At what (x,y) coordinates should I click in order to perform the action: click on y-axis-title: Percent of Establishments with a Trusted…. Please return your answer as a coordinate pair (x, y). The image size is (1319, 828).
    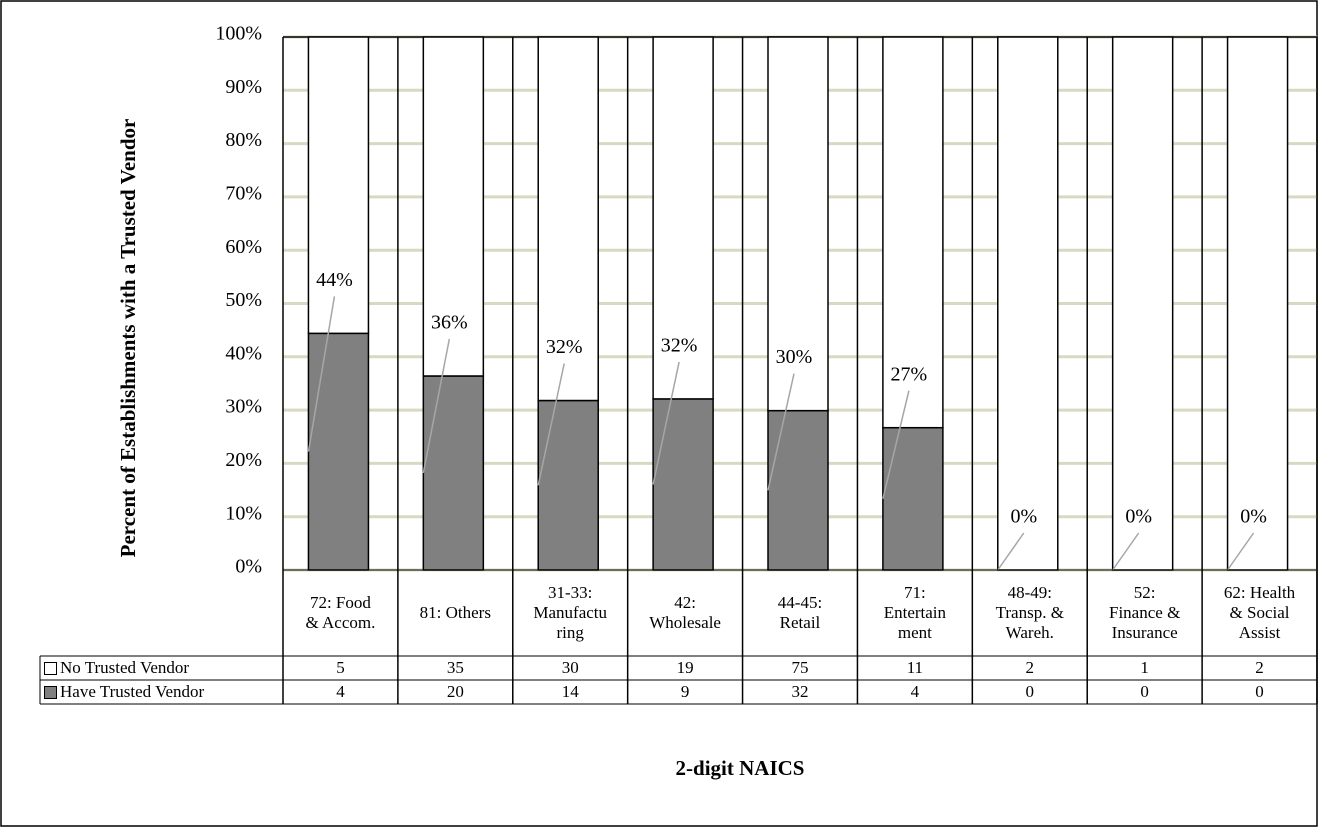
    Looking at the image, I should click on (128, 338).